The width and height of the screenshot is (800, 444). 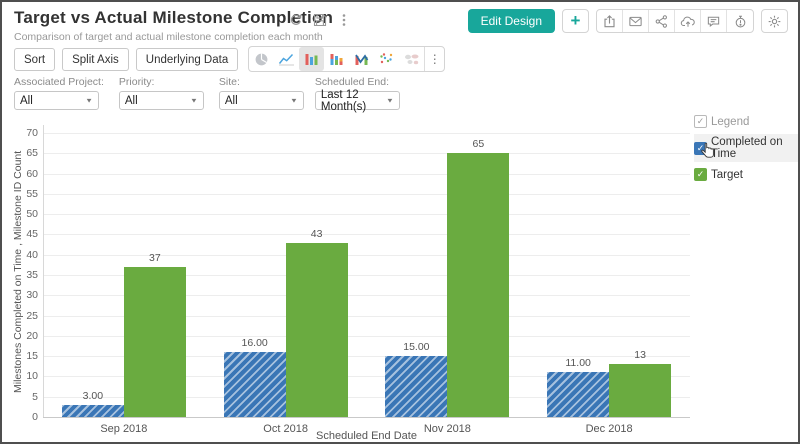 What do you see at coordinates (59, 82) in the screenshot?
I see `filter-label: Associated Project:` at bounding box center [59, 82].